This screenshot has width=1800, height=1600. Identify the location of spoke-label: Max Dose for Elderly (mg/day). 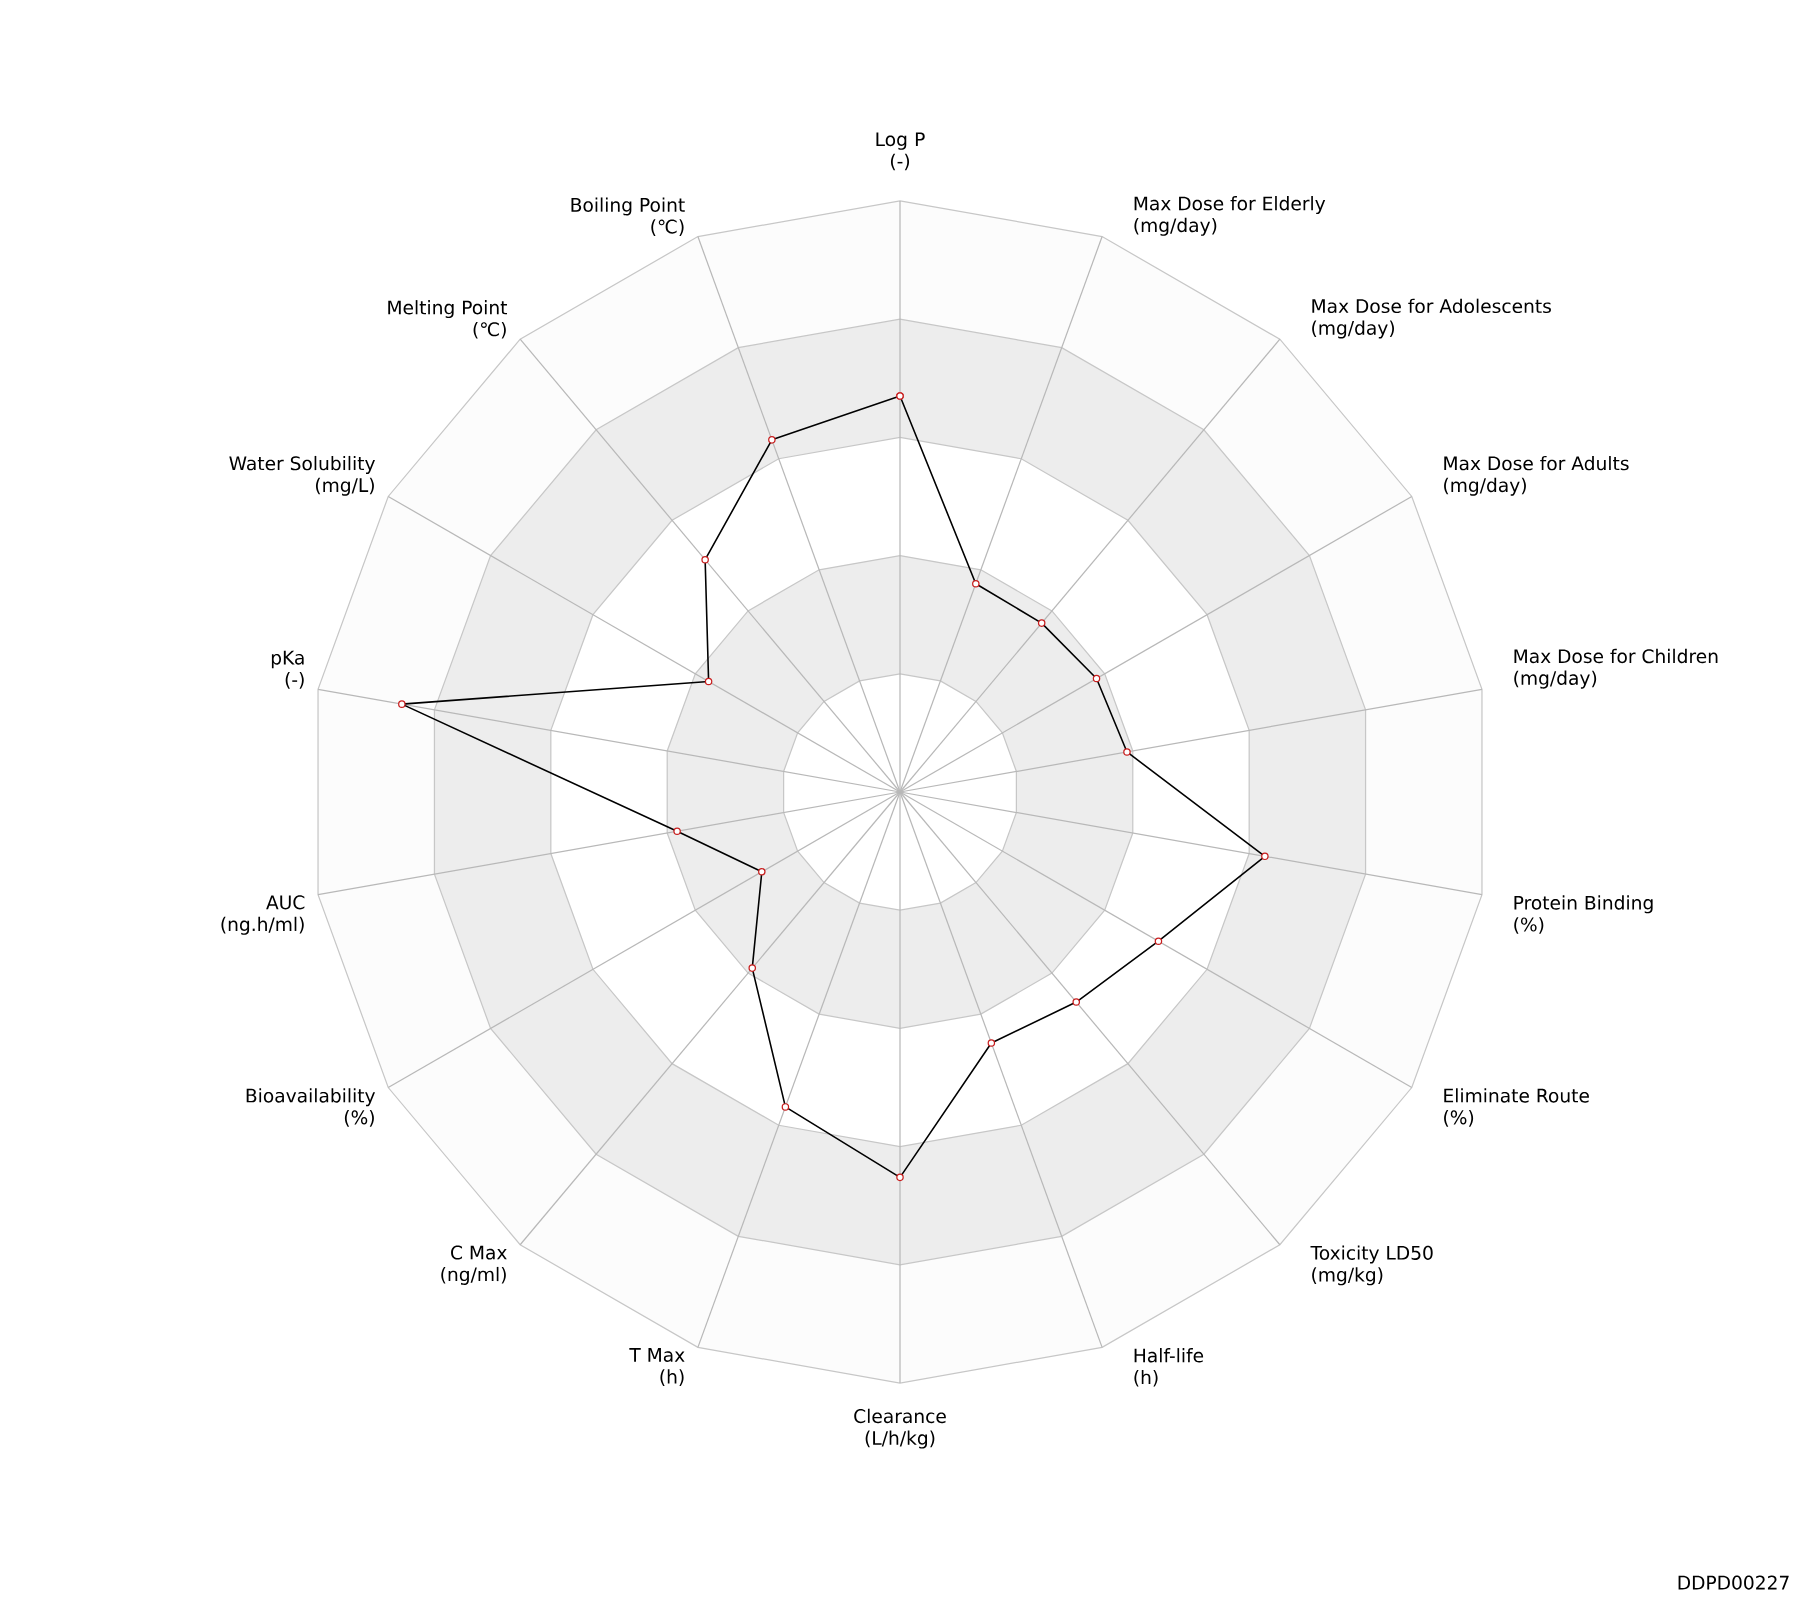
(1230, 216).